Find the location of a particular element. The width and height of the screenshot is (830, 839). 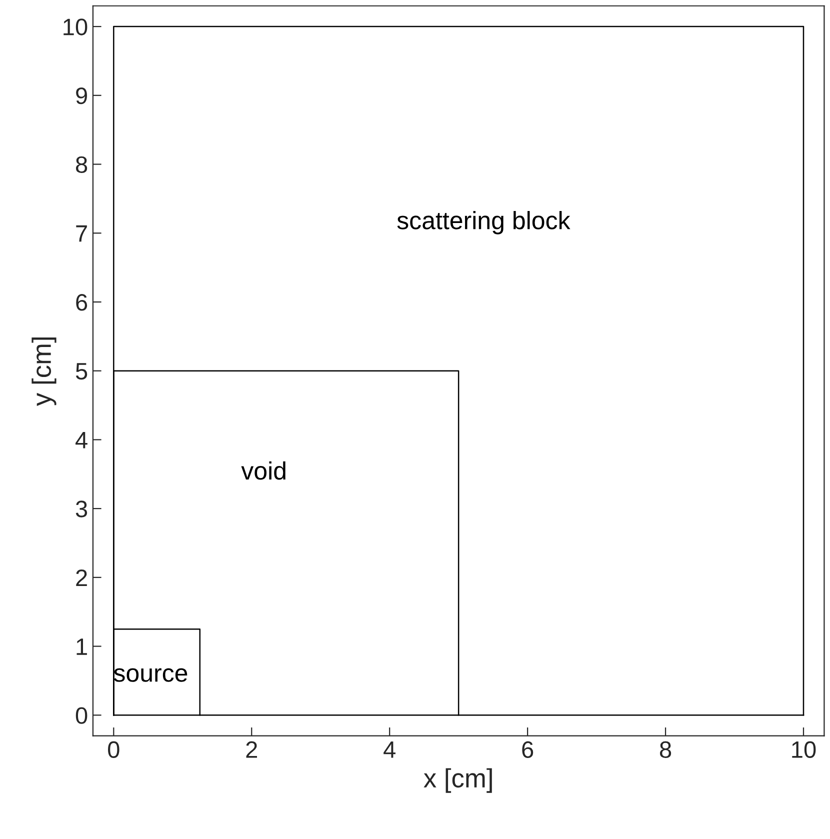

annotation: void is located at coordinates (263, 470).